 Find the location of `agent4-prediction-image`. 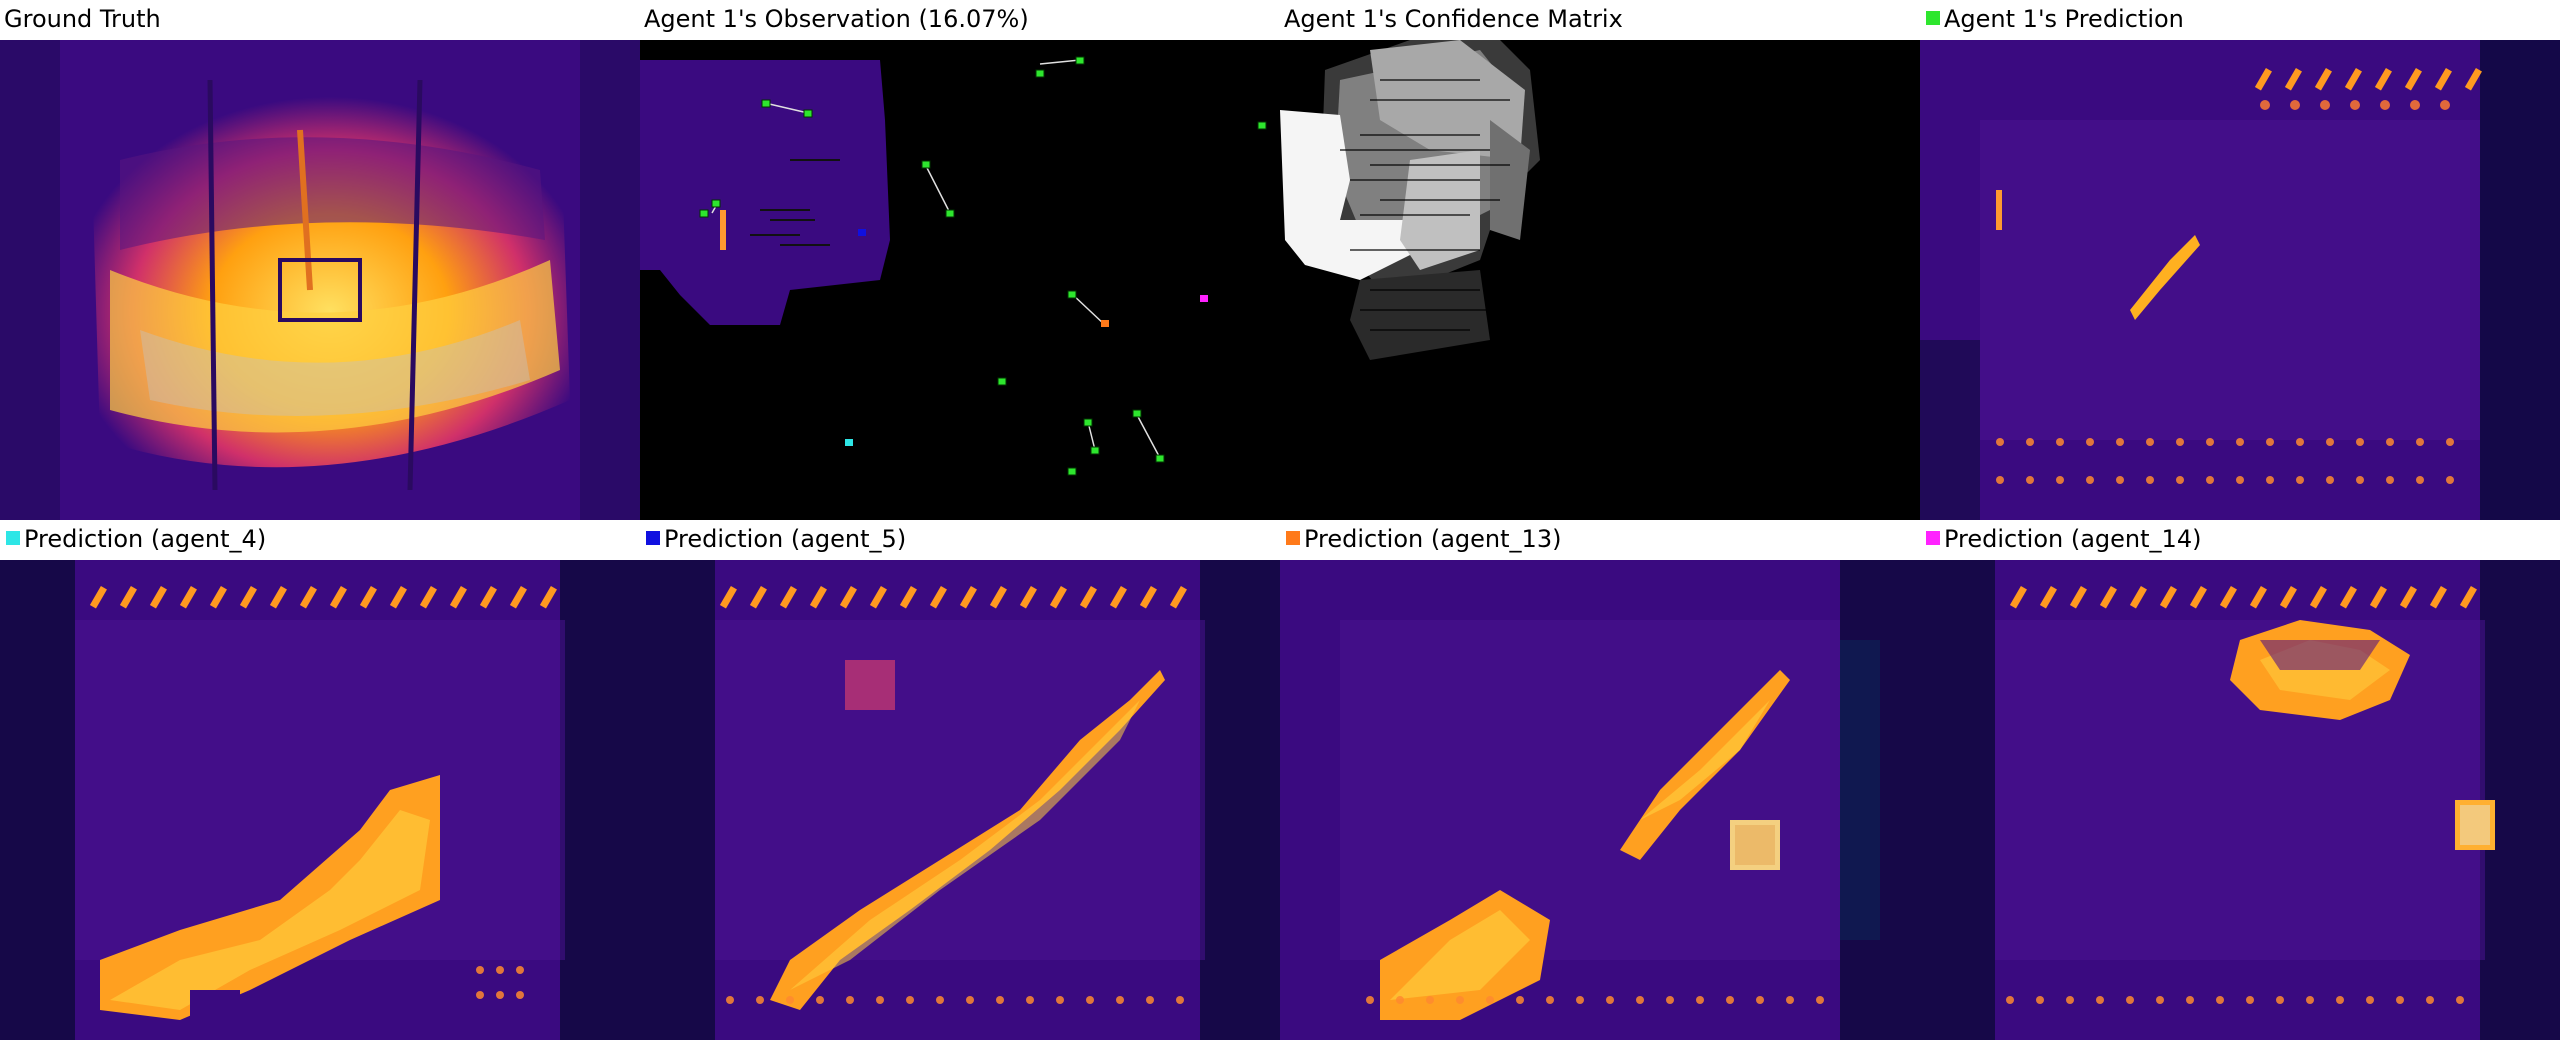

agent4-prediction-image is located at coordinates (320, 800).